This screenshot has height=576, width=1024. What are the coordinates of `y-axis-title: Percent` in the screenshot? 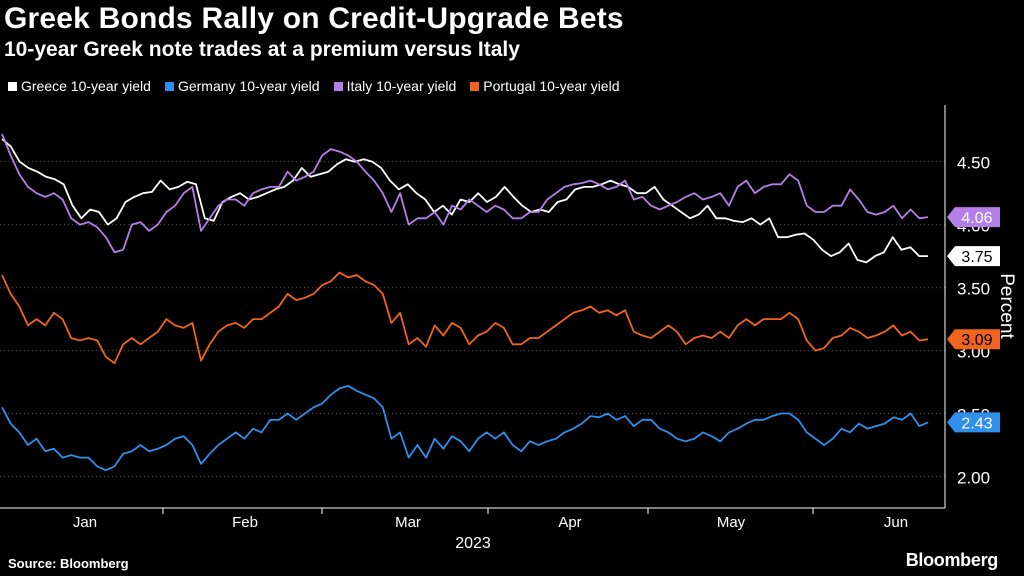 It's located at (1006, 306).